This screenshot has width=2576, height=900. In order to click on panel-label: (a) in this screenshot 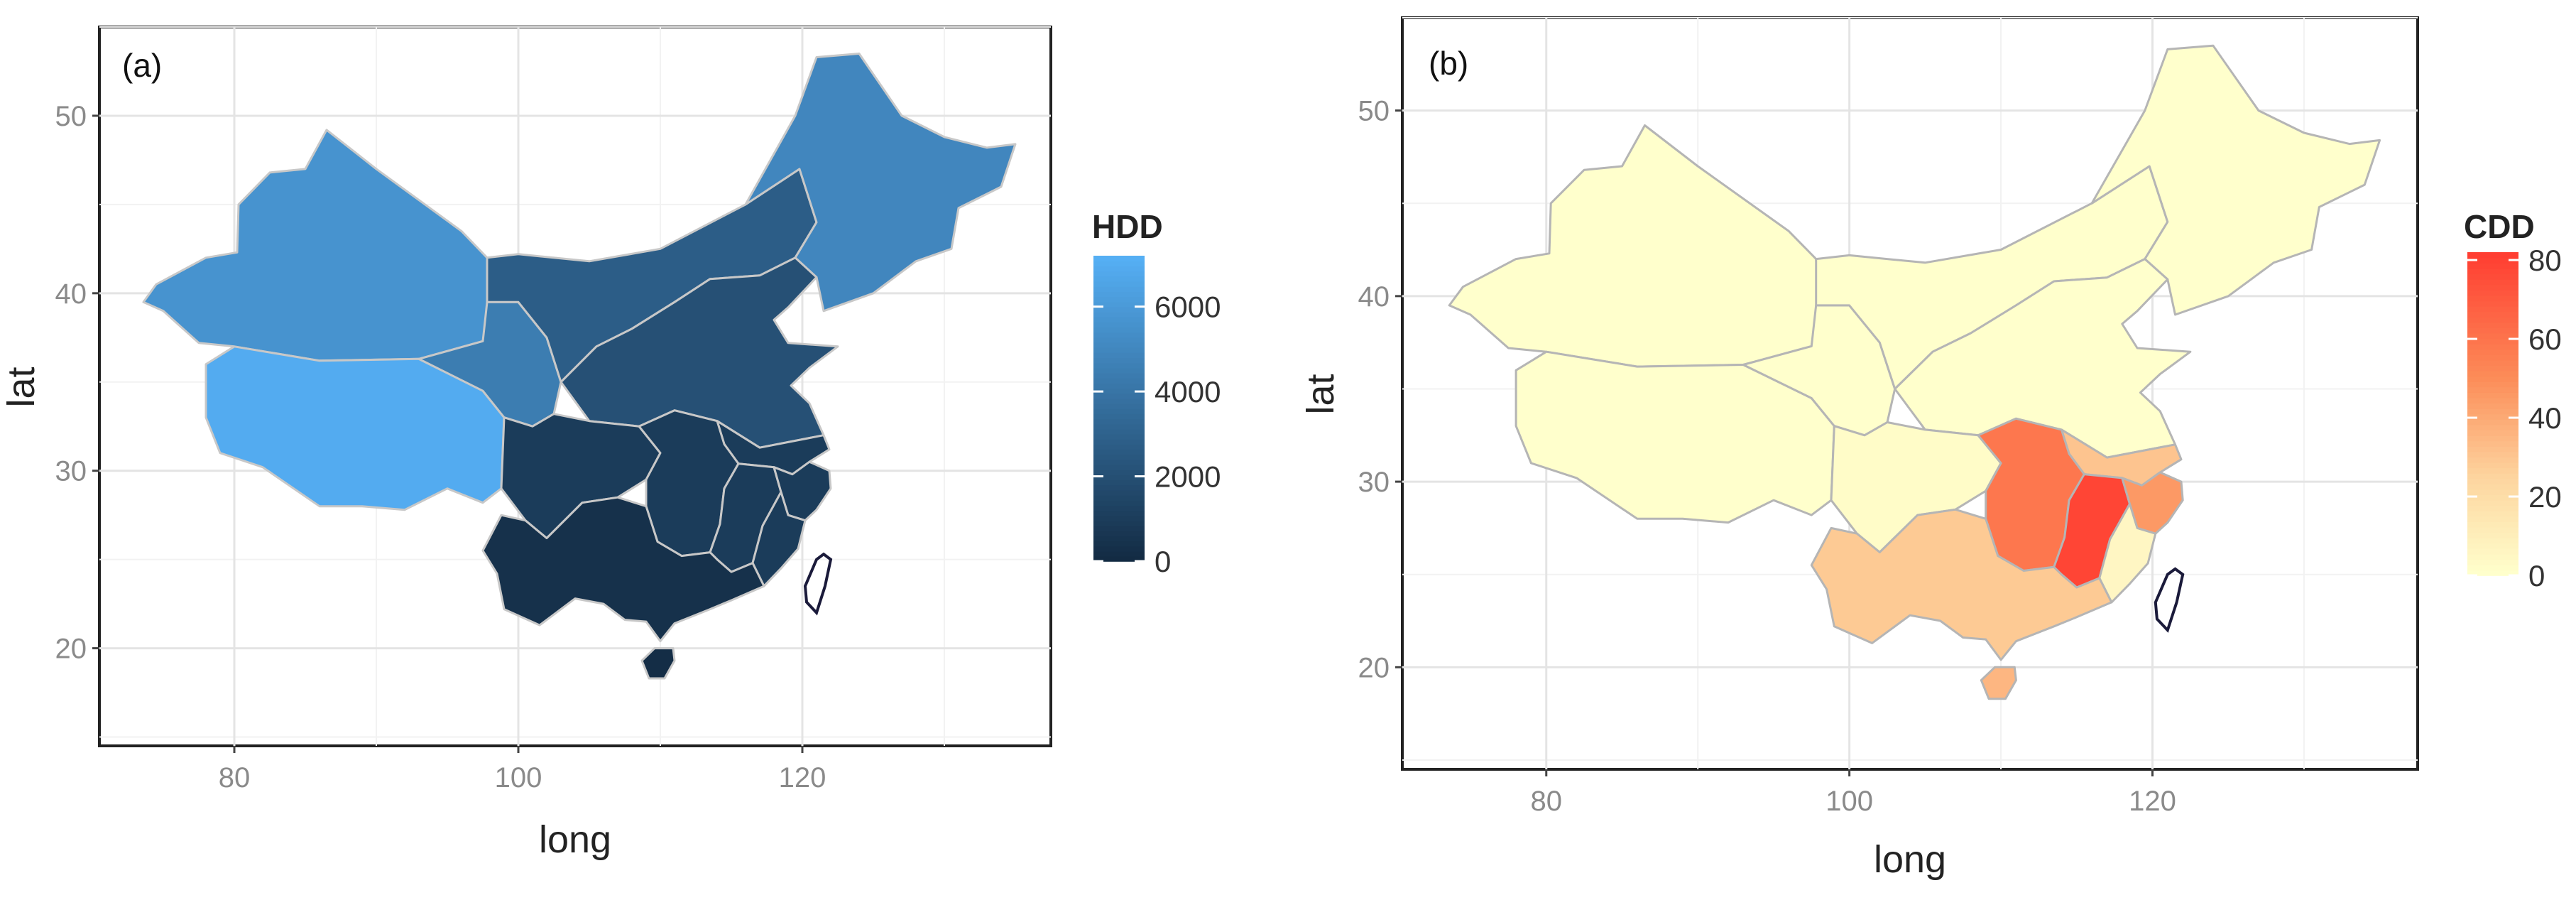, I will do `click(142, 65)`.